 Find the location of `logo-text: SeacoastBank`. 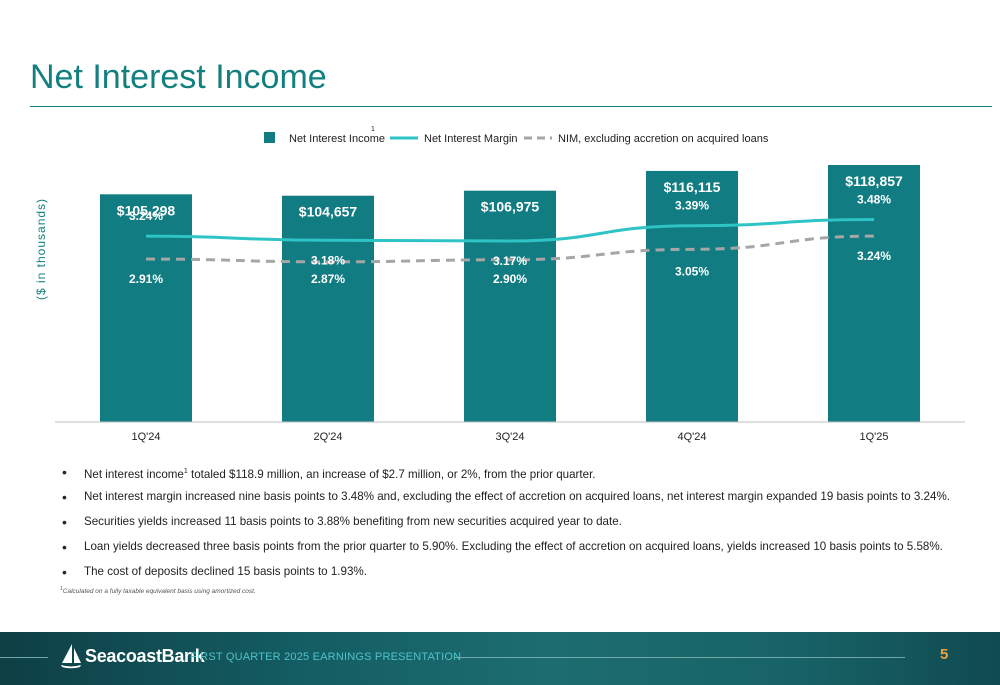

logo-text: SeacoastBank is located at coordinates (145, 655).